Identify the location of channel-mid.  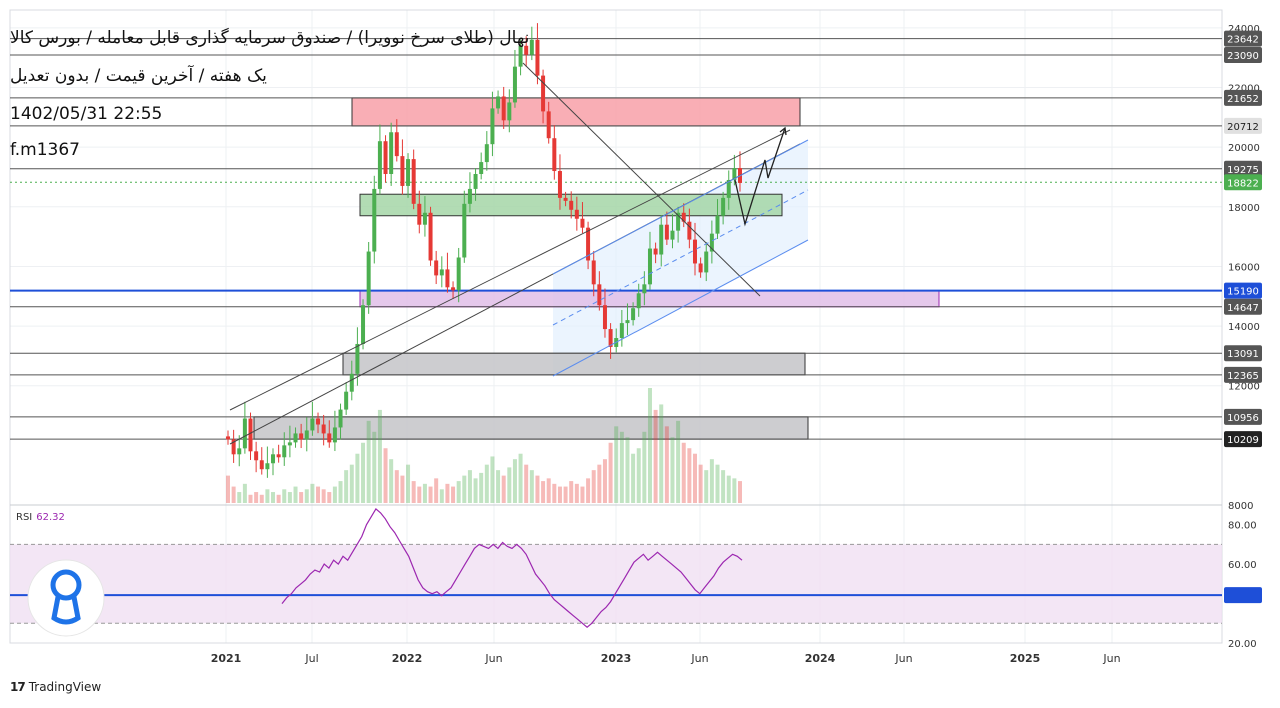
(680, 257).